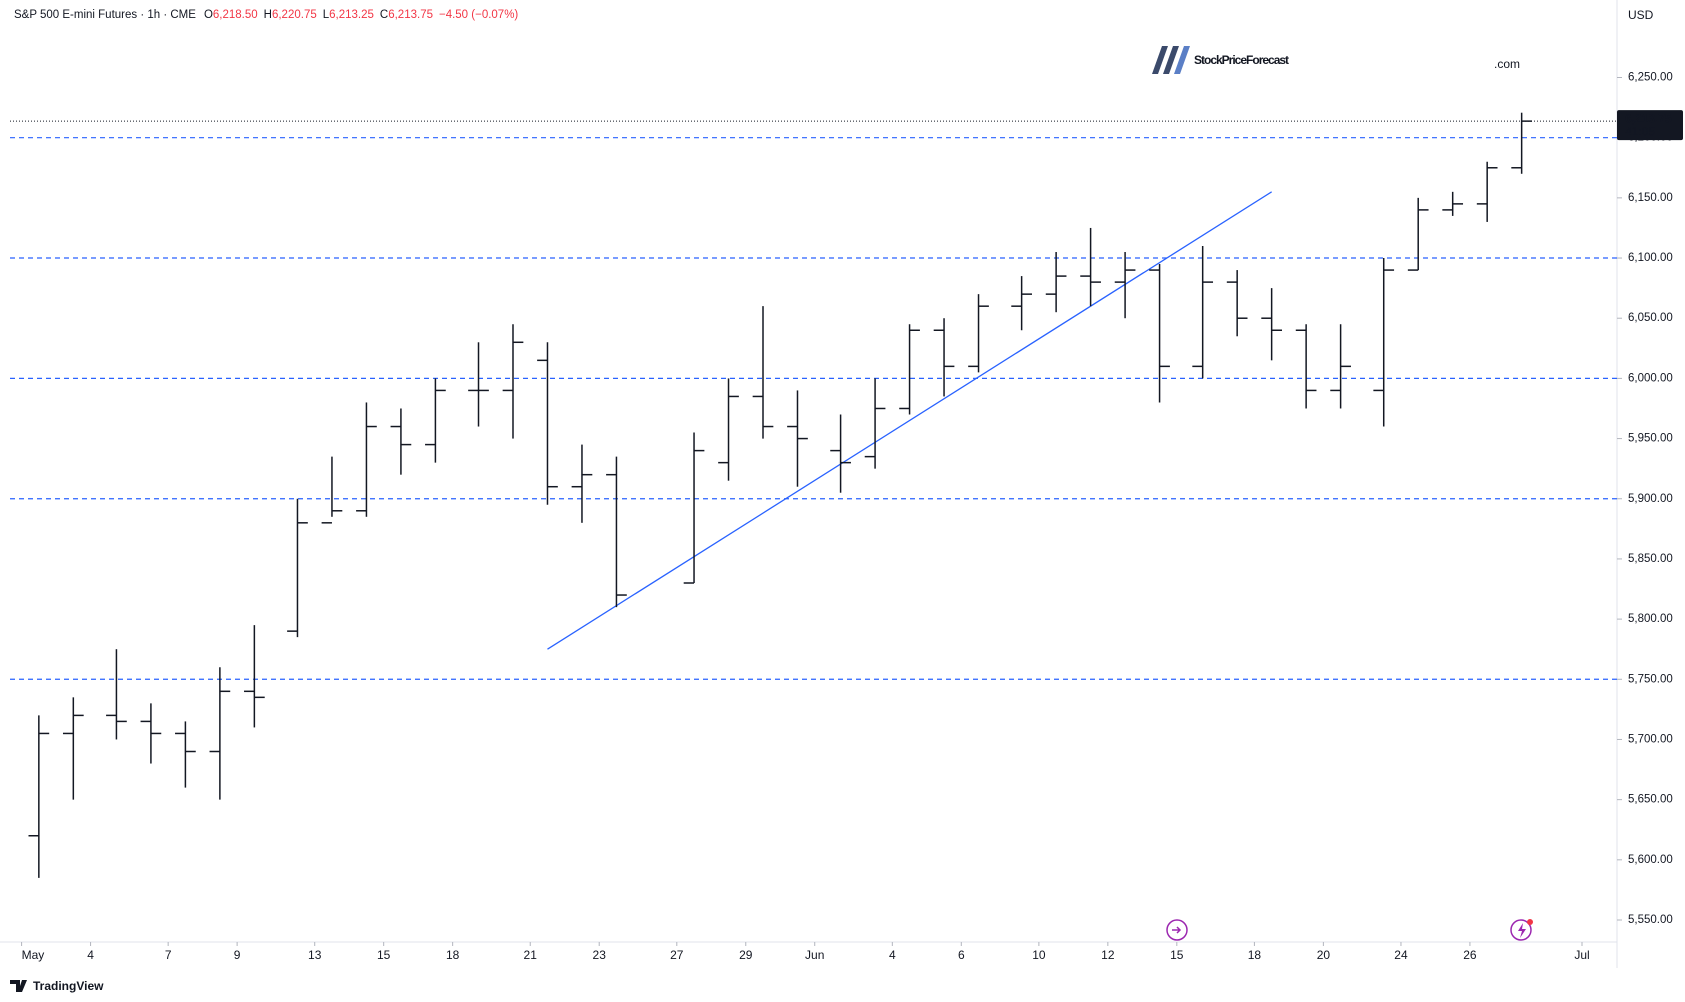  What do you see at coordinates (1650, 378) in the screenshot?
I see `y-tick-label: 6,000.00` at bounding box center [1650, 378].